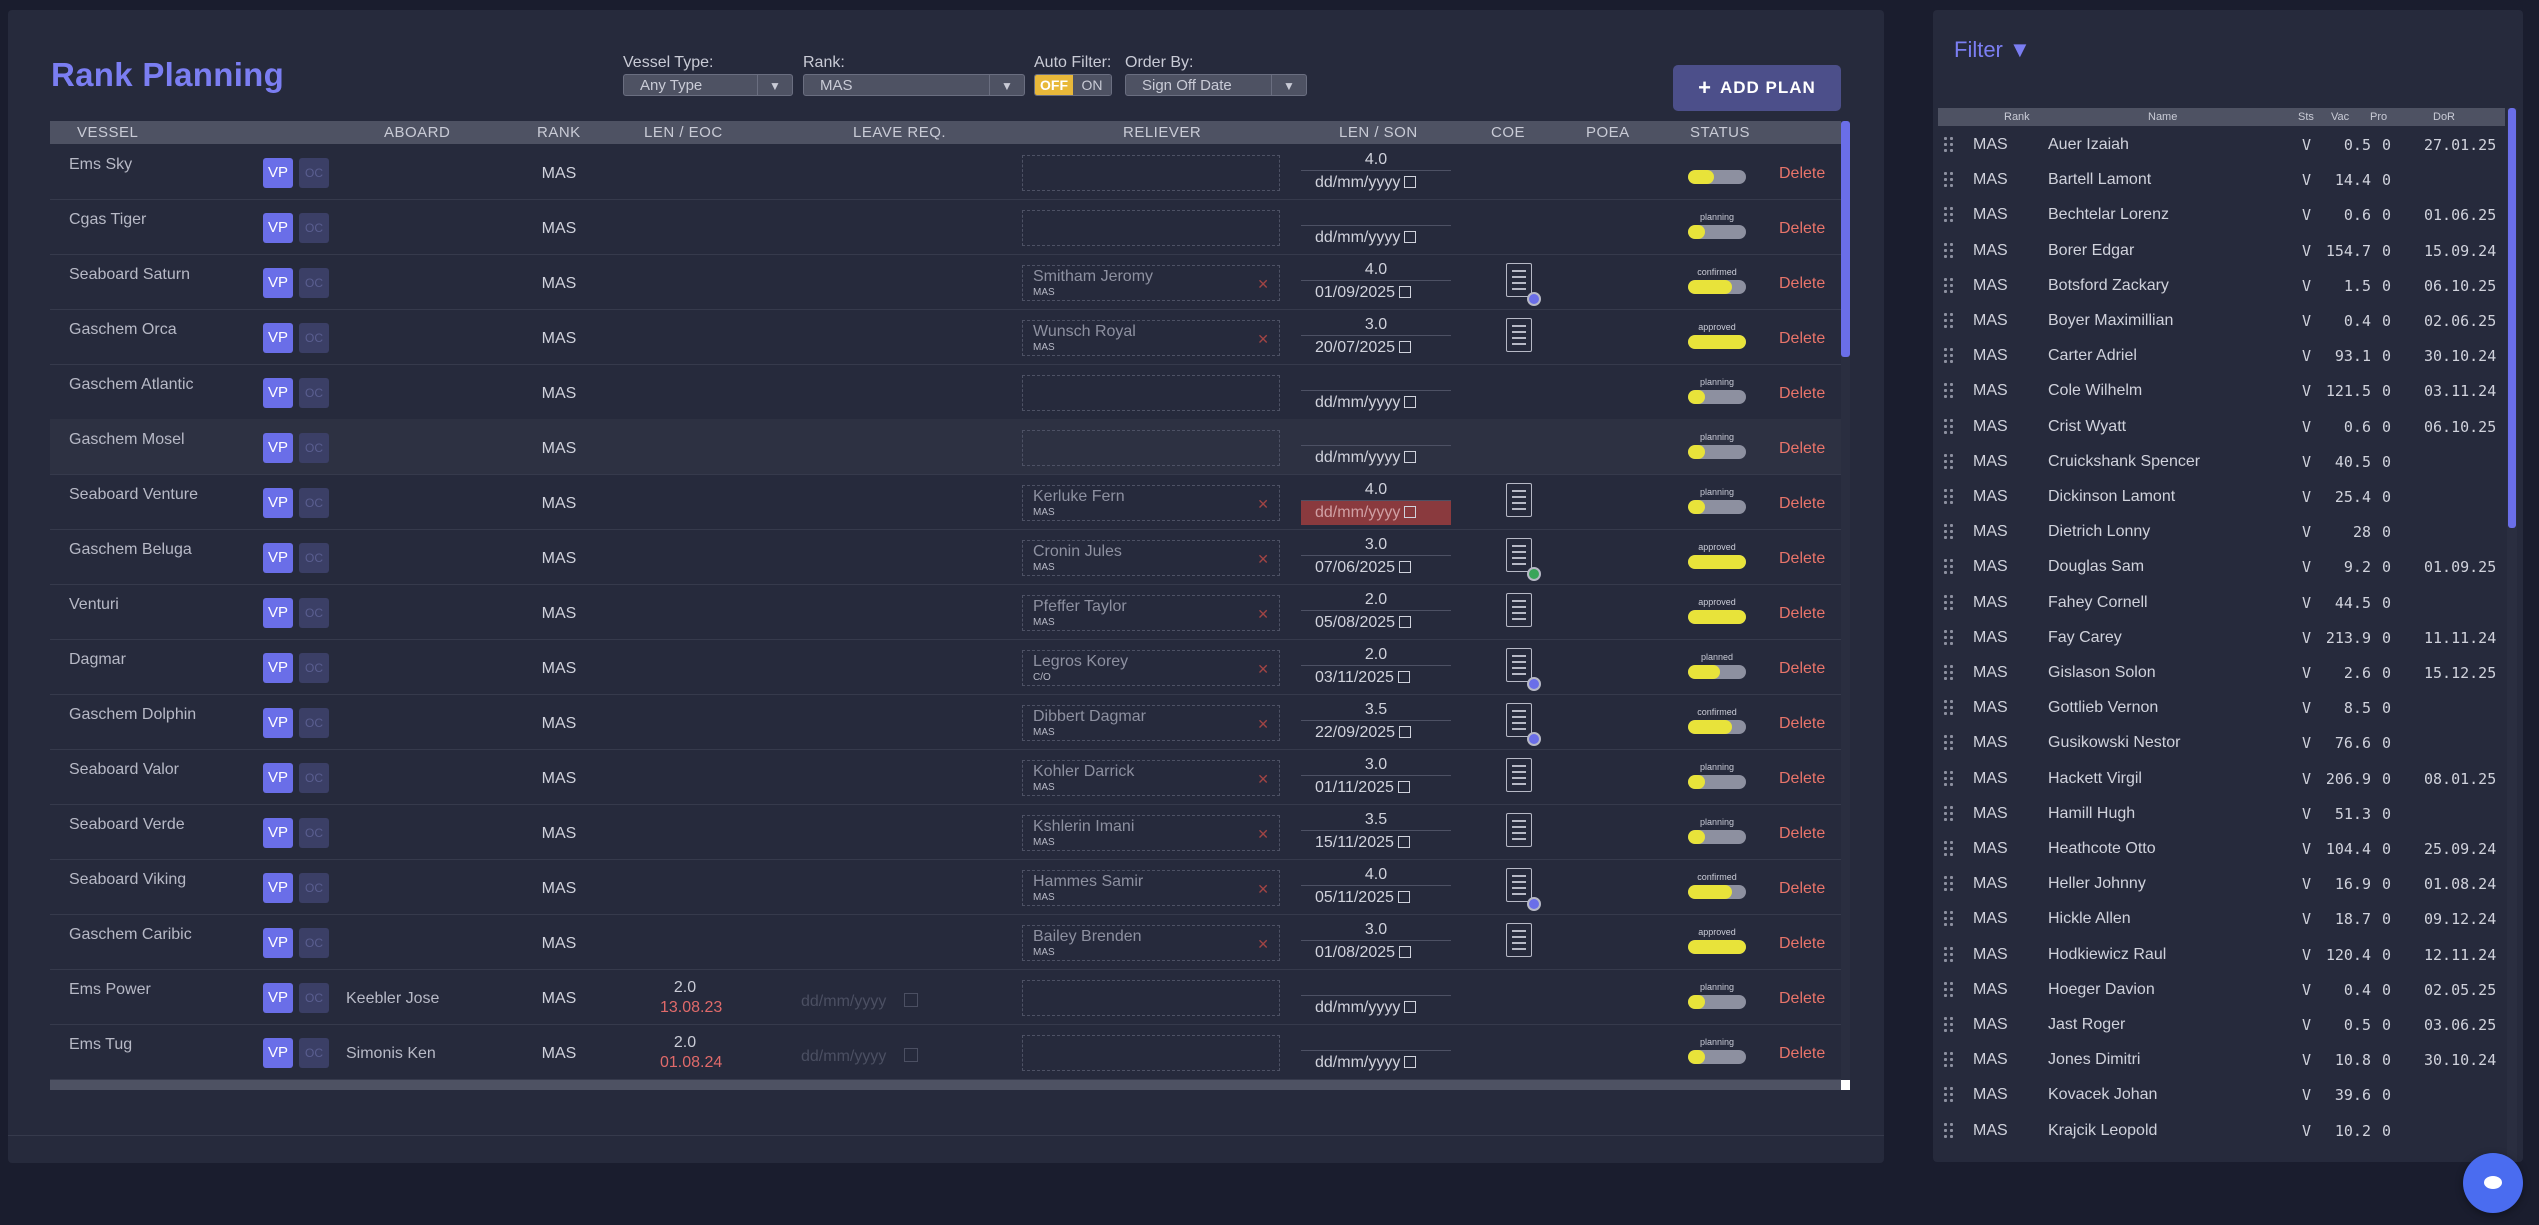 The height and width of the screenshot is (1225, 2539). Describe the element at coordinates (683, 132) in the screenshot. I see `header-len-eoc: LEN / EOC` at that location.